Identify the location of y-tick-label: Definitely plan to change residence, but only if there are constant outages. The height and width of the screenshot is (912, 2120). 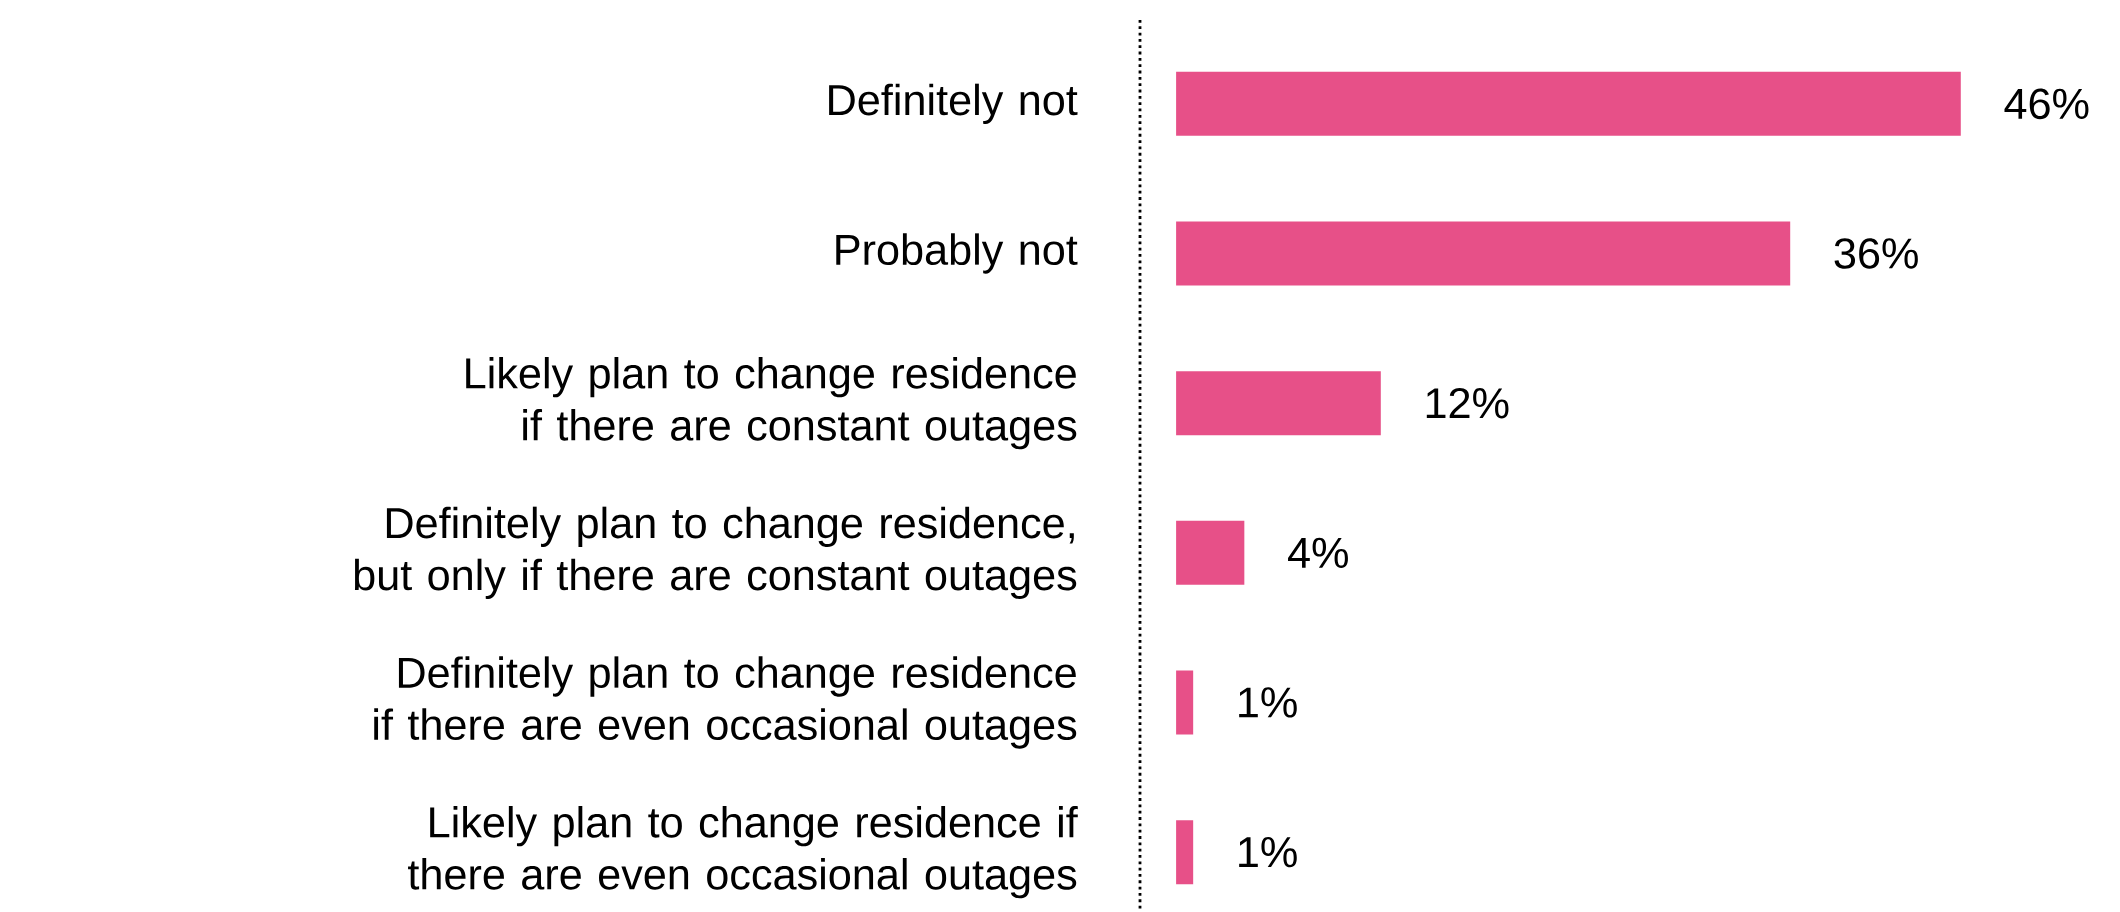
(715, 552).